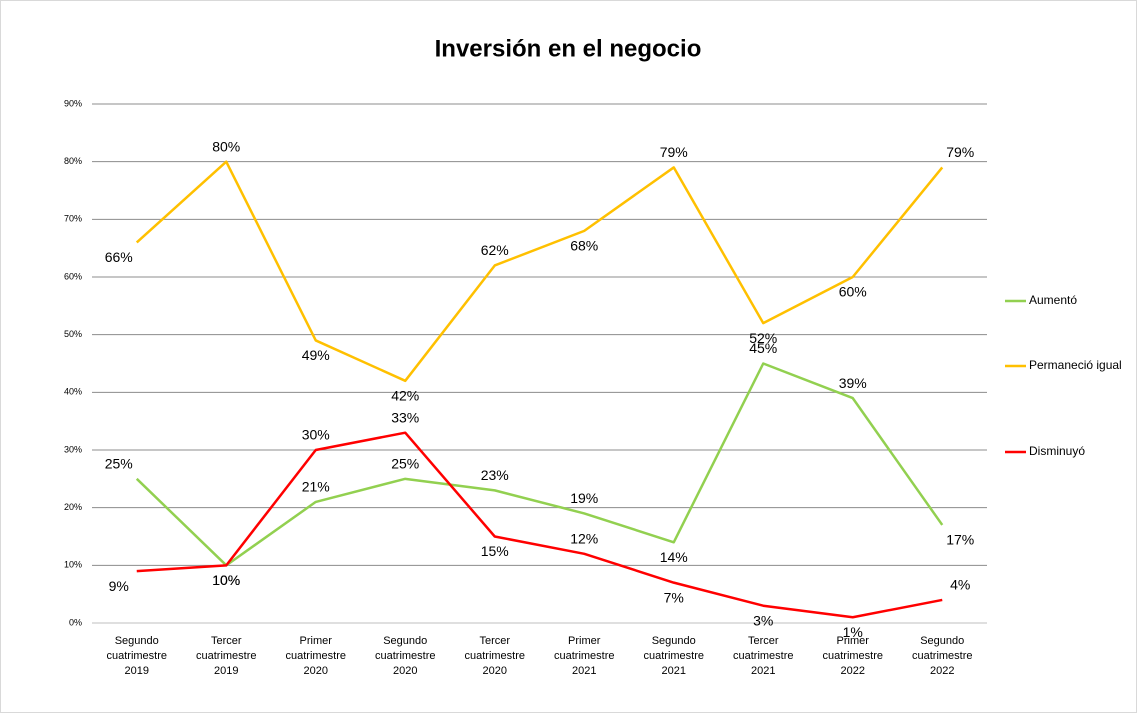  I want to click on x-tick-label: Tercer cuatrimestre 2019, so click(226, 656).